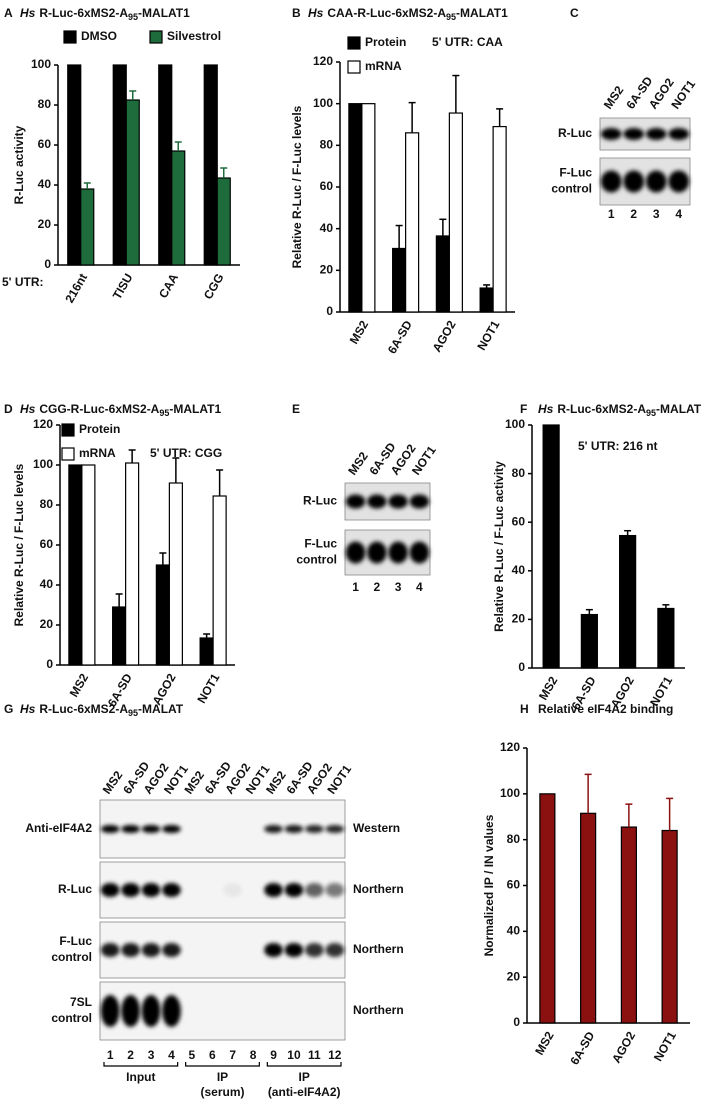  Describe the element at coordinates (214, 286) in the screenshot. I see `x-tick-label: CGG` at that location.